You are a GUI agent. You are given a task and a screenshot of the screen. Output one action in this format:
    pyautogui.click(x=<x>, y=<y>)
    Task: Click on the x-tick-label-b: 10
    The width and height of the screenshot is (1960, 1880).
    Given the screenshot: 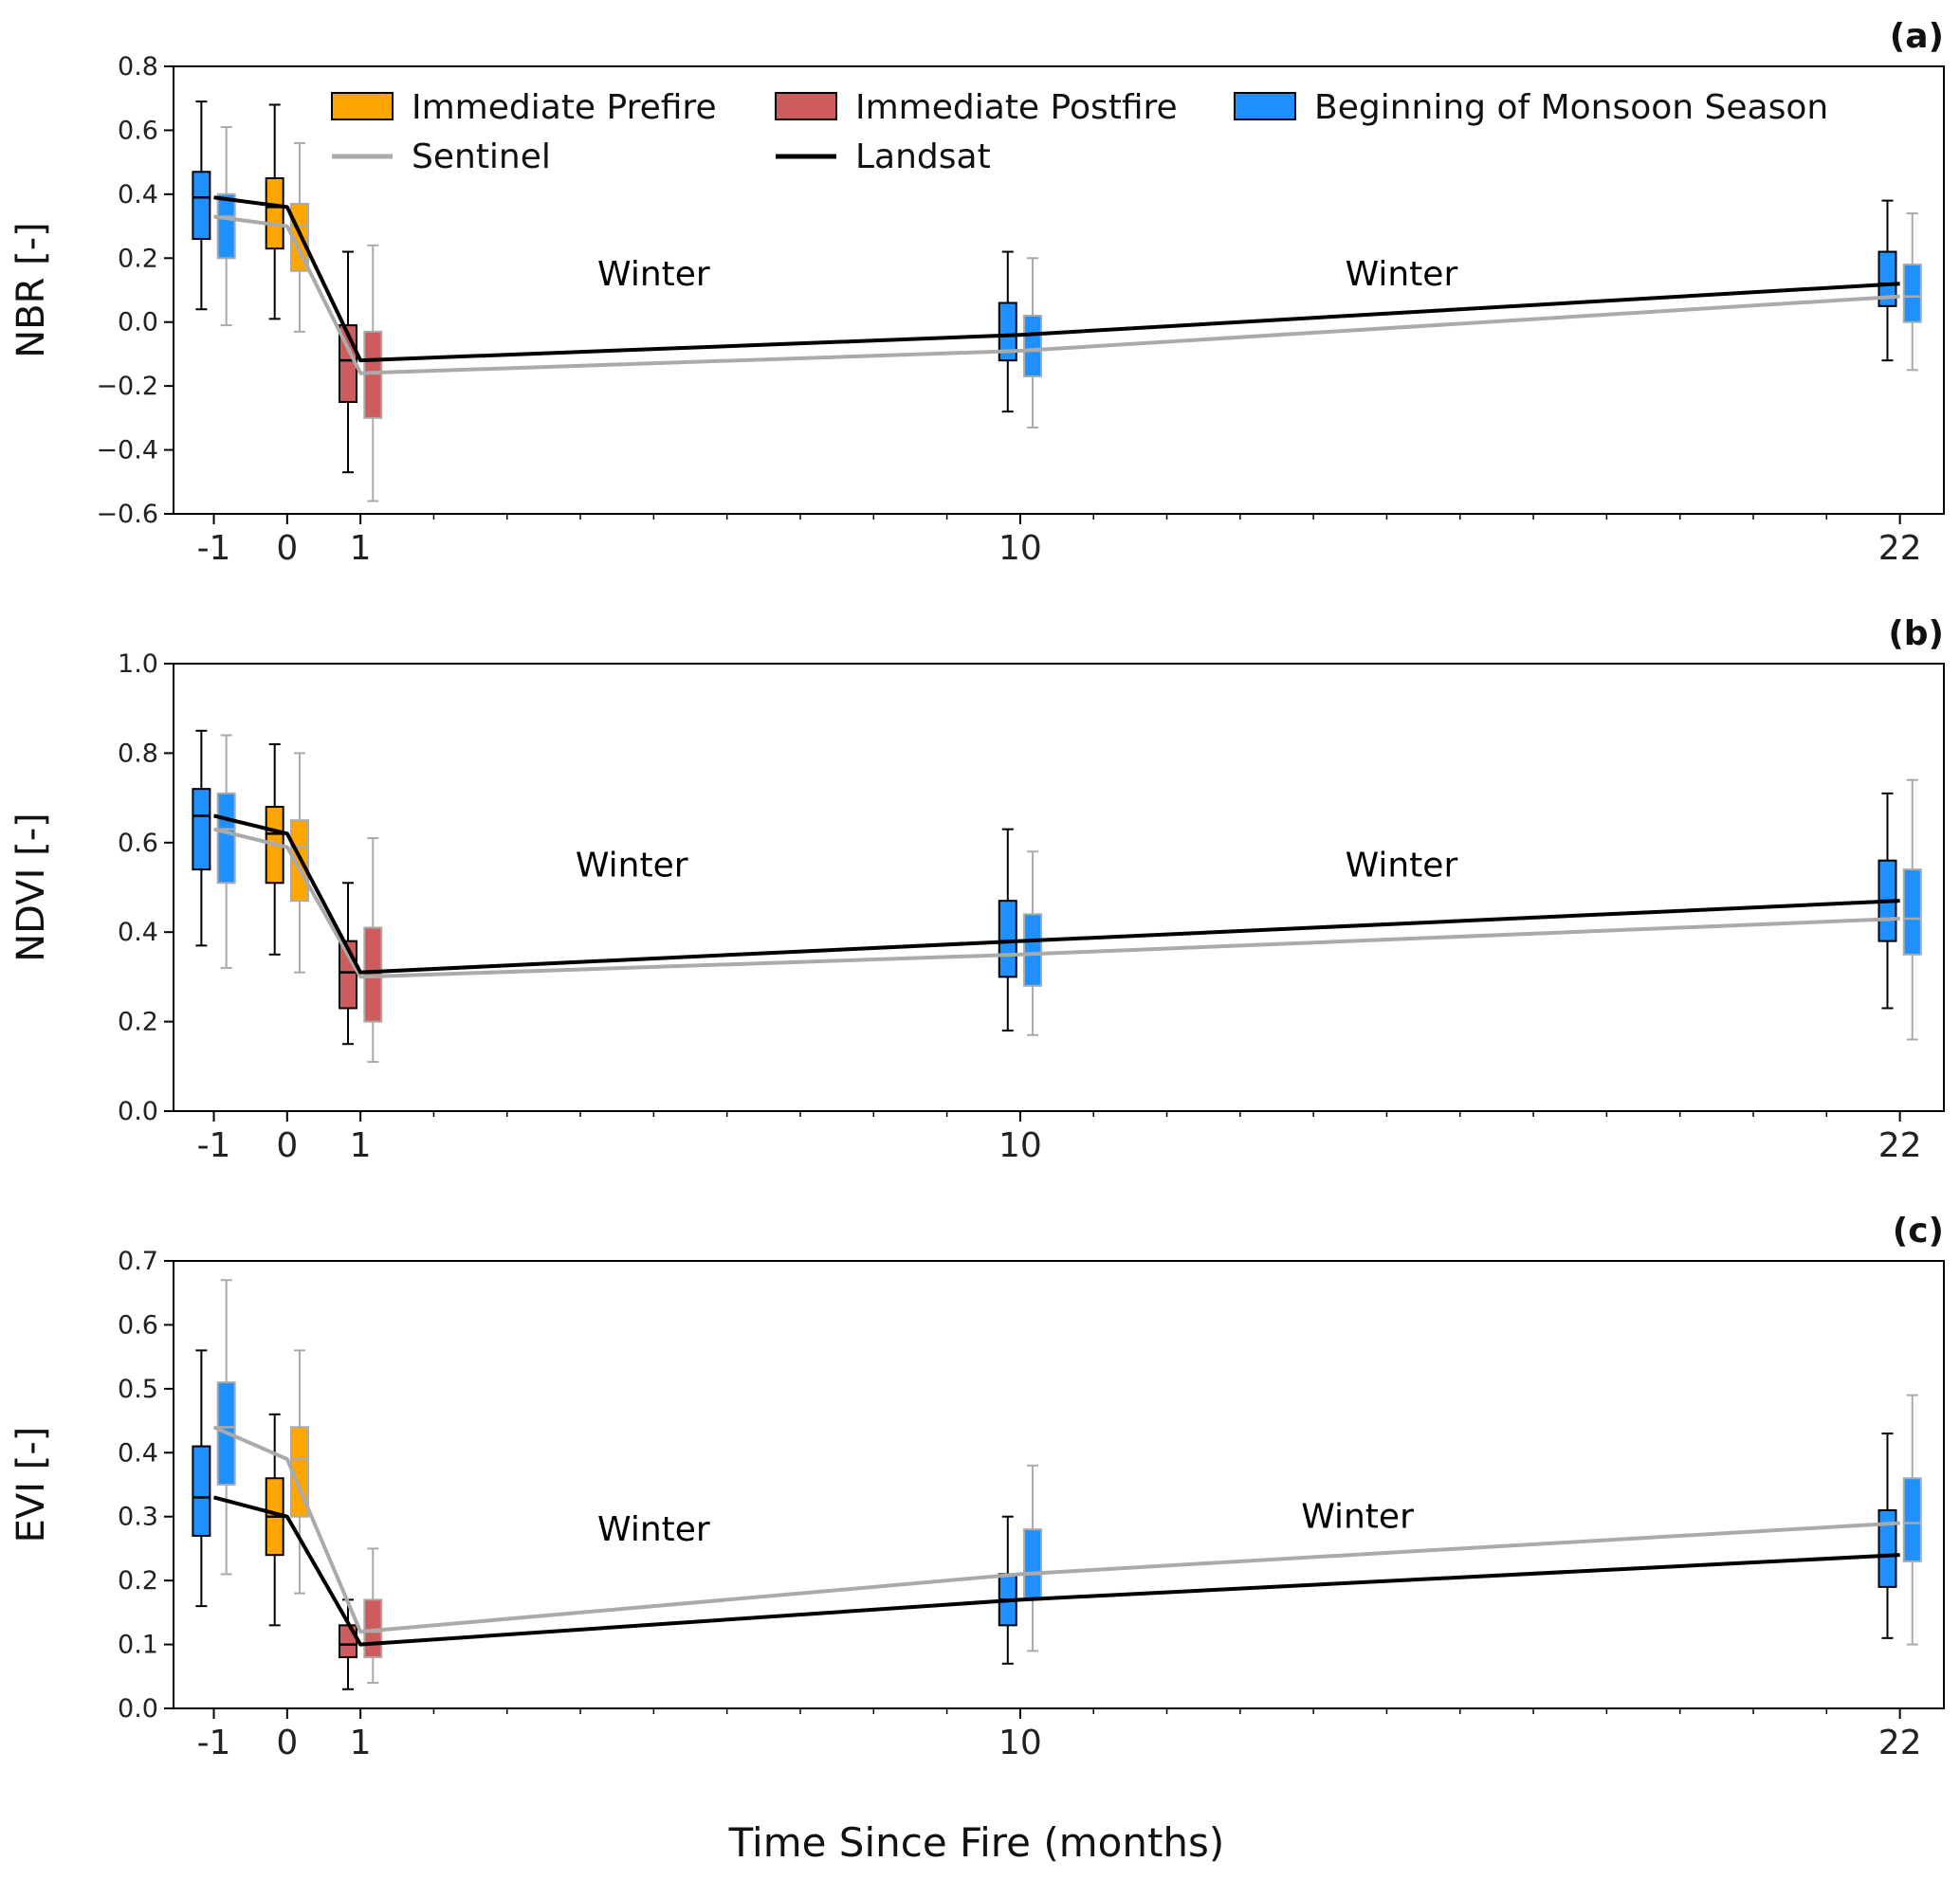 What is the action you would take?
    pyautogui.click(x=1020, y=1146)
    